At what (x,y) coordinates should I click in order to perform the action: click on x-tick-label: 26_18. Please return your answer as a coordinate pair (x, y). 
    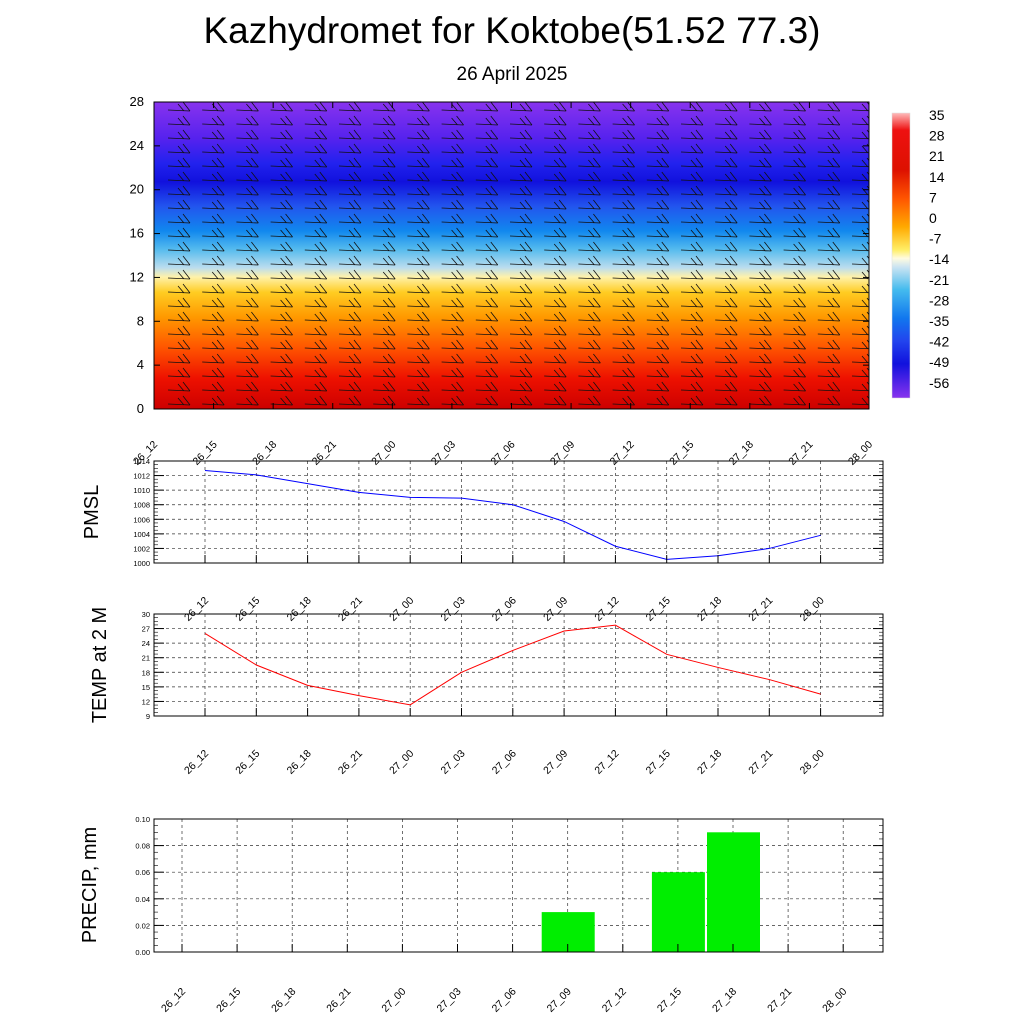
    Looking at the image, I should click on (283, 1000).